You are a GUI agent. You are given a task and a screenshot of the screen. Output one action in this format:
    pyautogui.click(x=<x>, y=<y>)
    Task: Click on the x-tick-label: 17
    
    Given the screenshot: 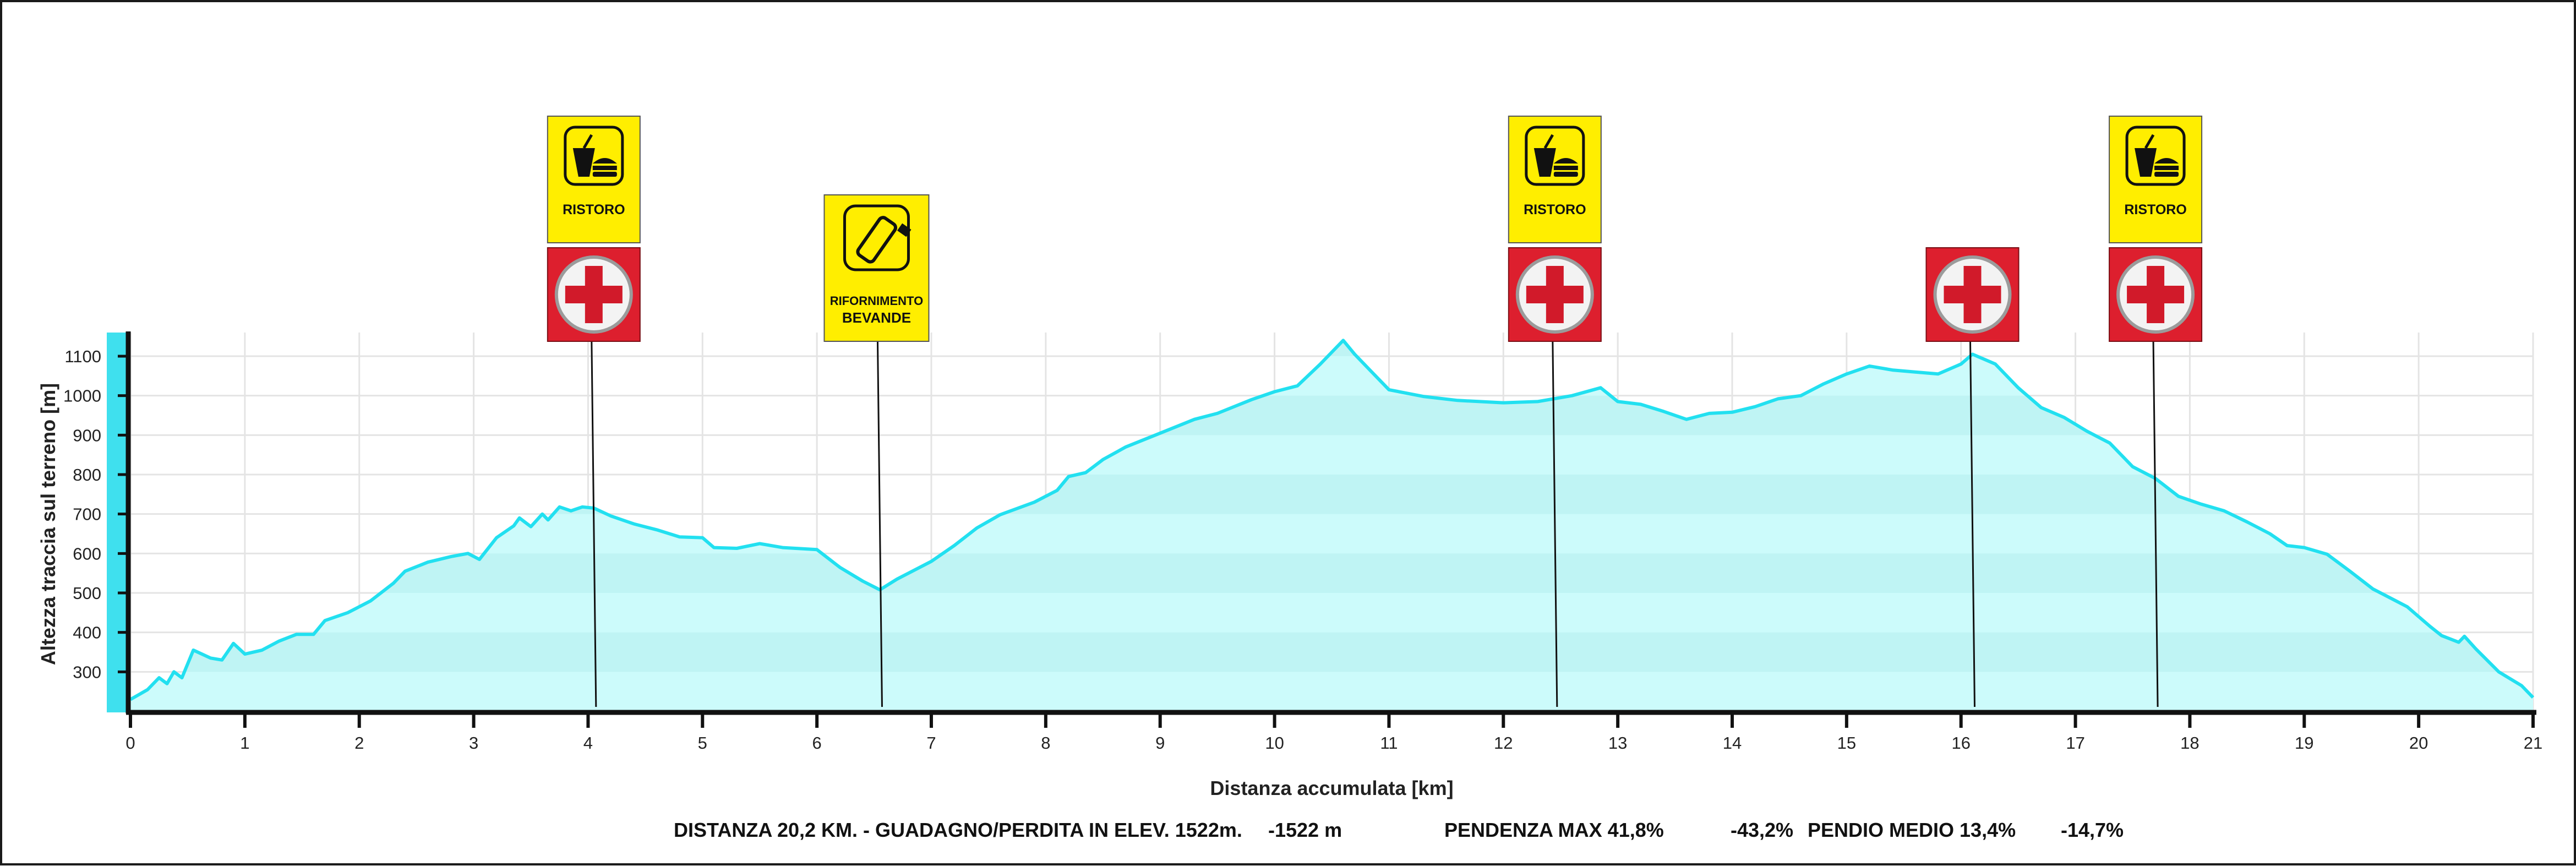 What is the action you would take?
    pyautogui.click(x=2075, y=743)
    